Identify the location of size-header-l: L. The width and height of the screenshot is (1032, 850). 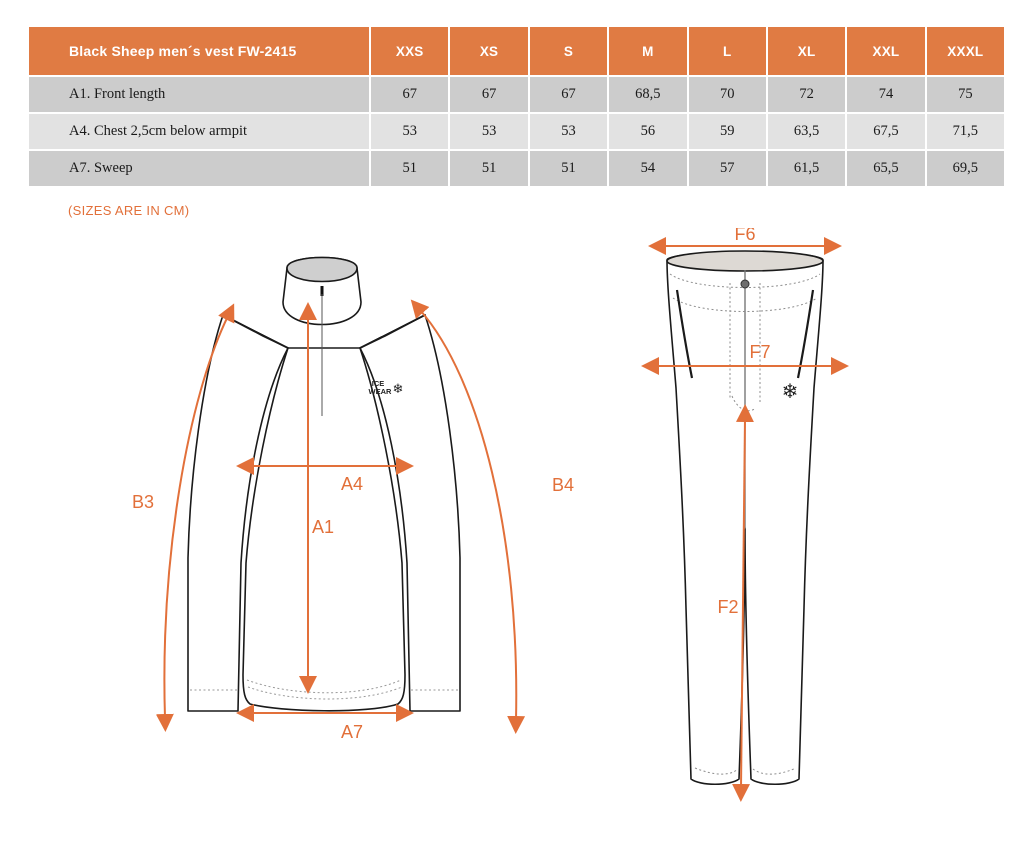
(727, 51).